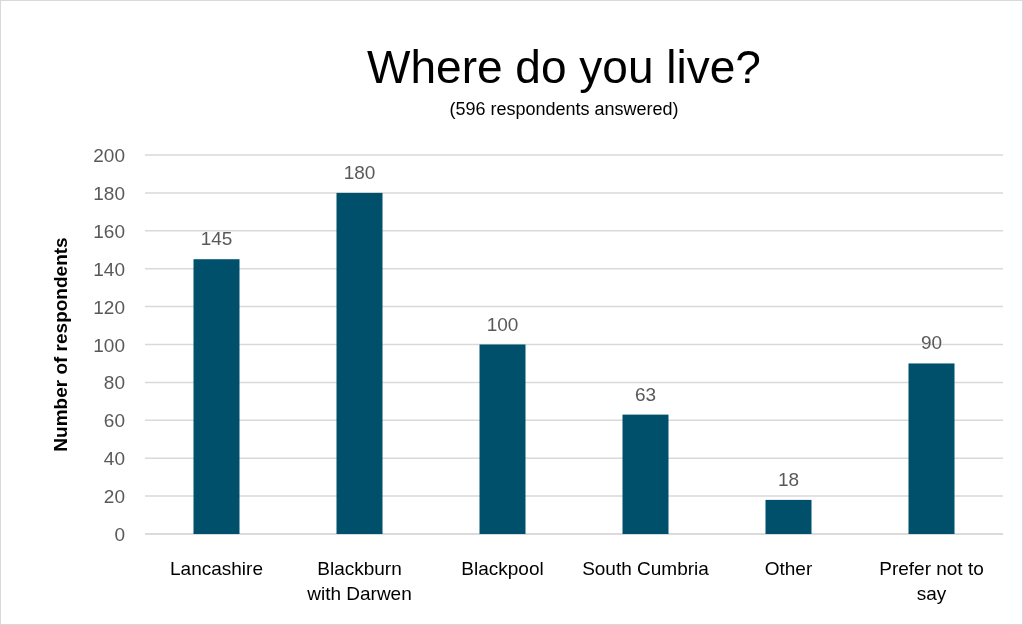 The height and width of the screenshot is (625, 1023). Describe the element at coordinates (114, 421) in the screenshot. I see `y-tick-label: 60` at that location.